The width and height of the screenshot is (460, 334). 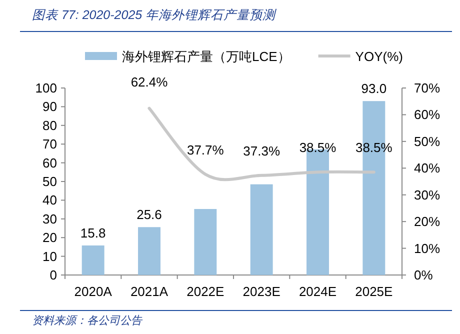 I want to click on y2-tick-label: 30%, so click(x=427, y=194).